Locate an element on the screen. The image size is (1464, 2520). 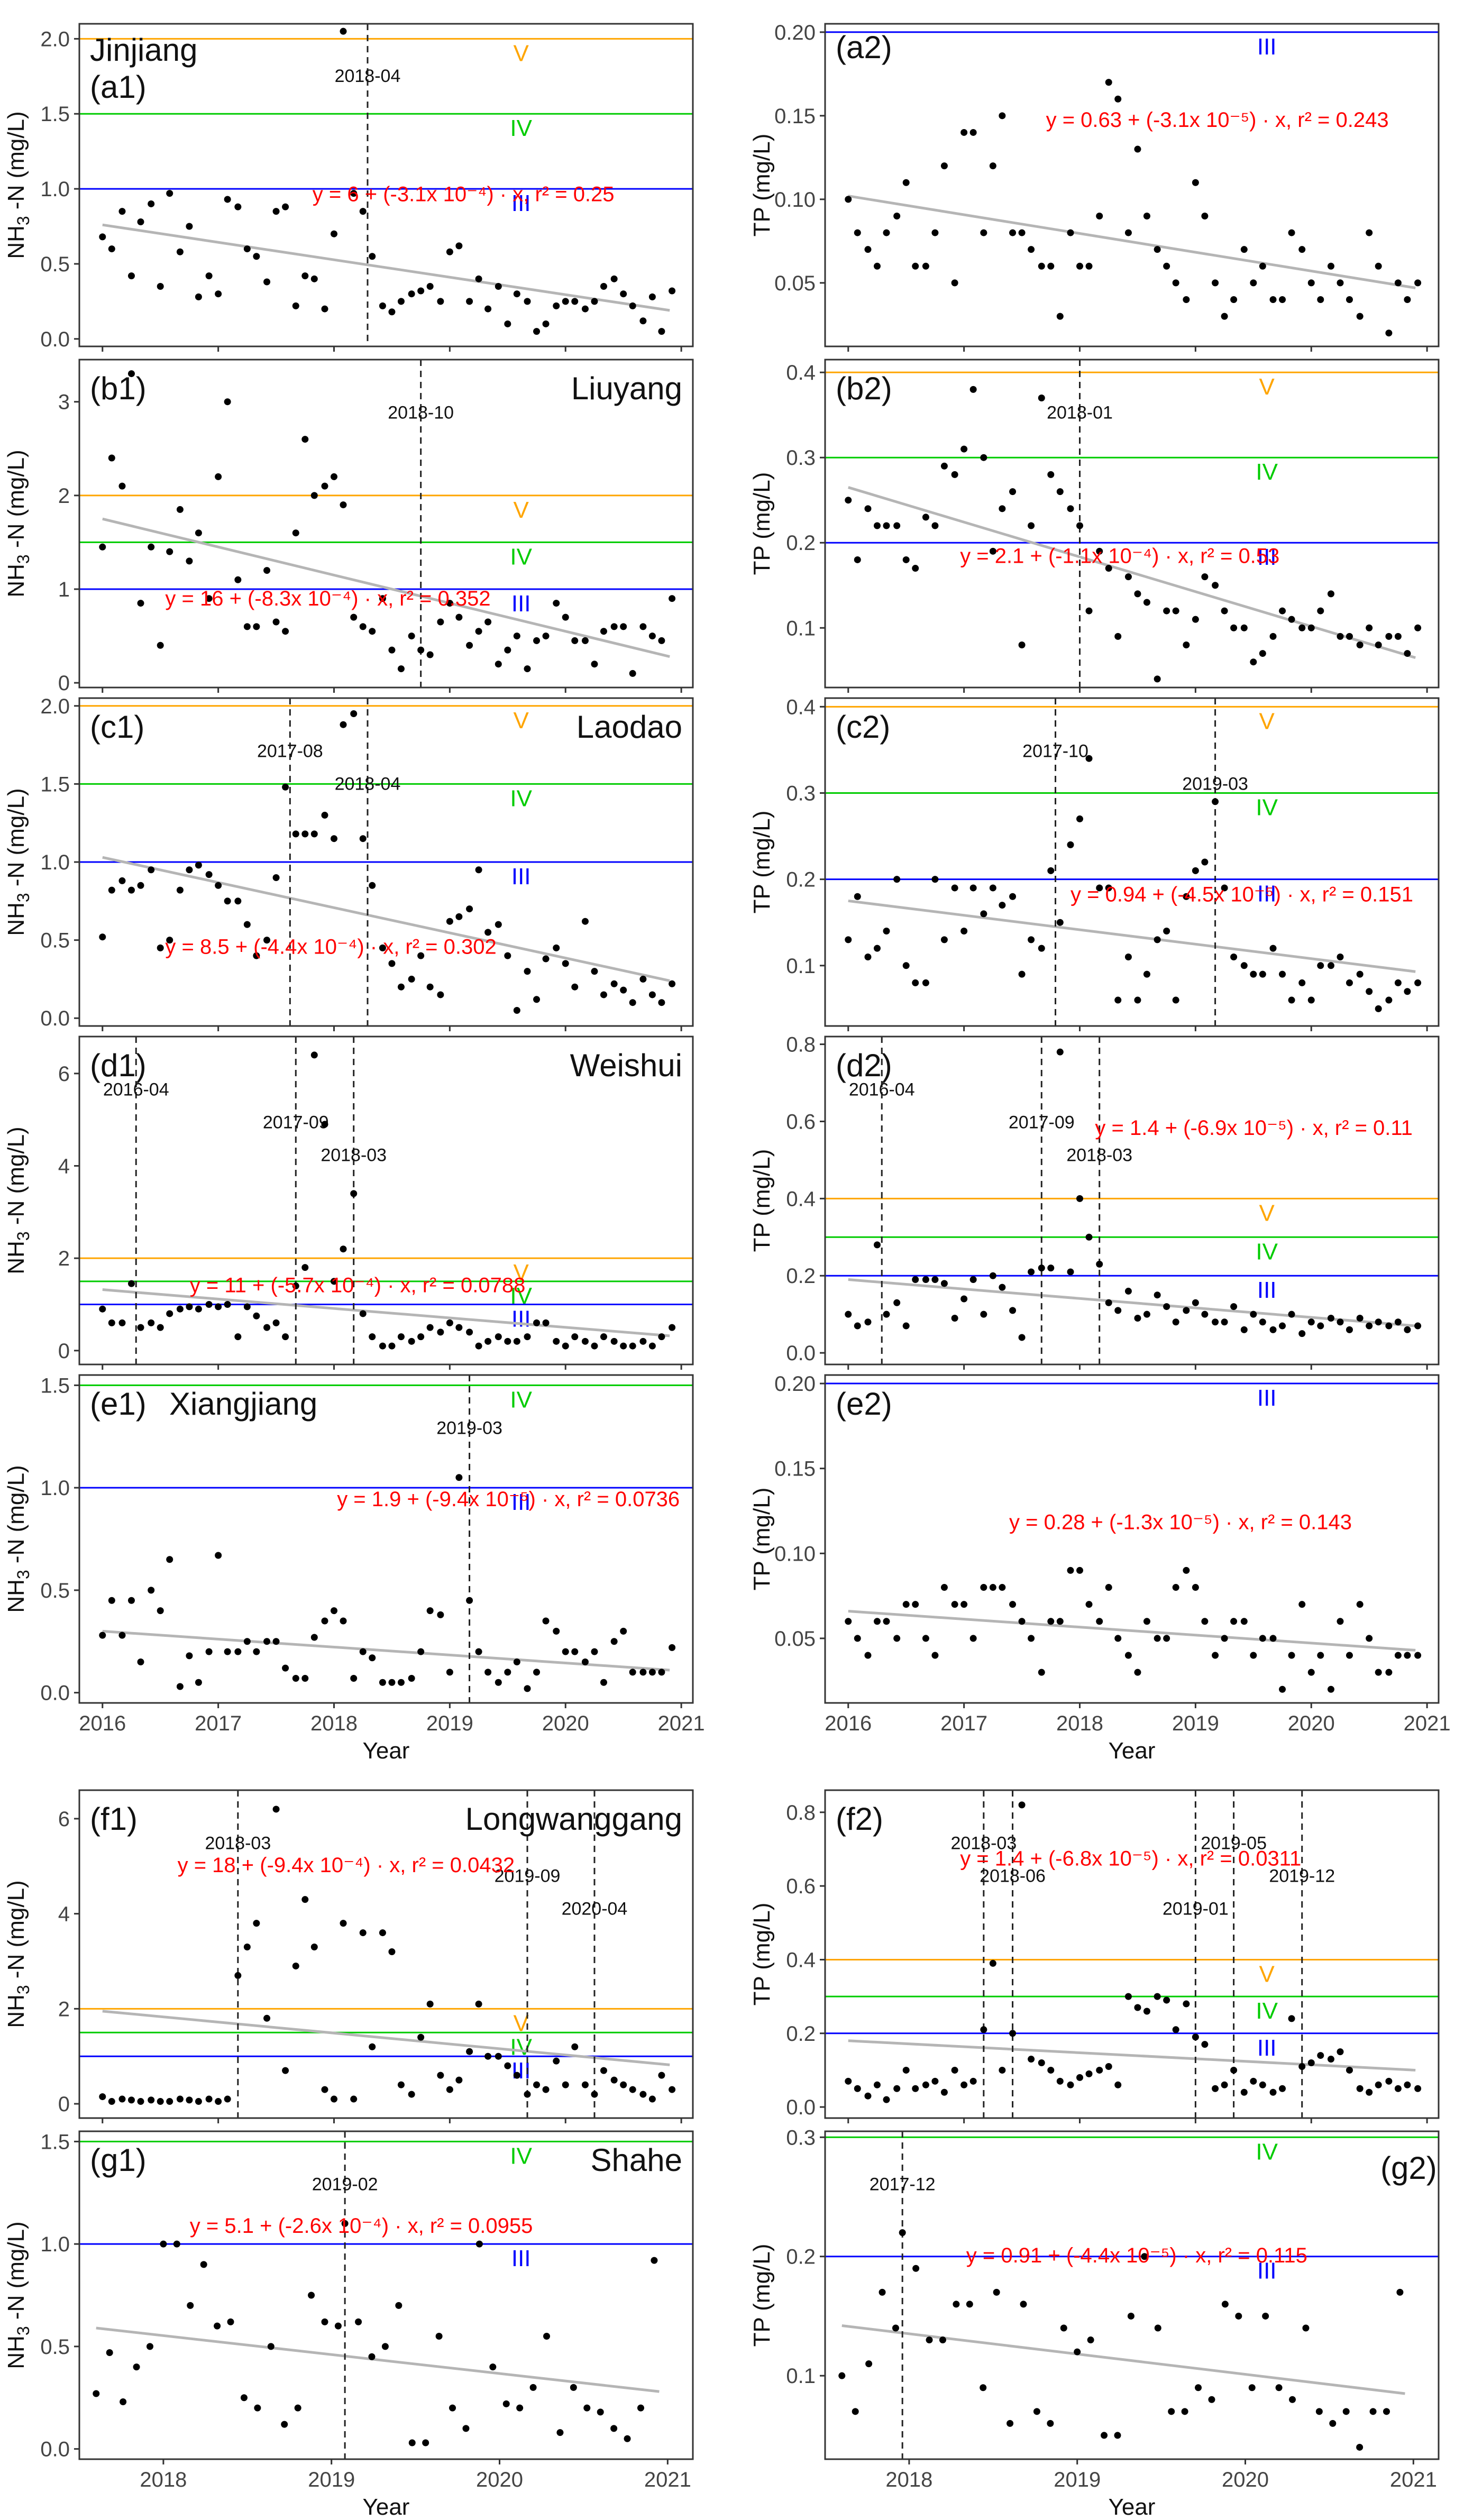
d2-ytick-label-0: 0.0 is located at coordinates (801, 1353).